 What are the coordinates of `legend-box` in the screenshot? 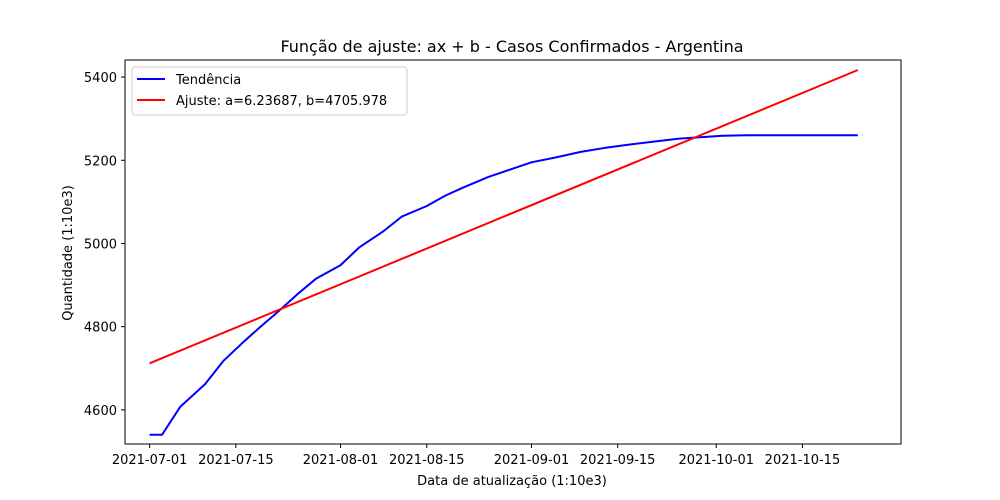 It's located at (269, 91).